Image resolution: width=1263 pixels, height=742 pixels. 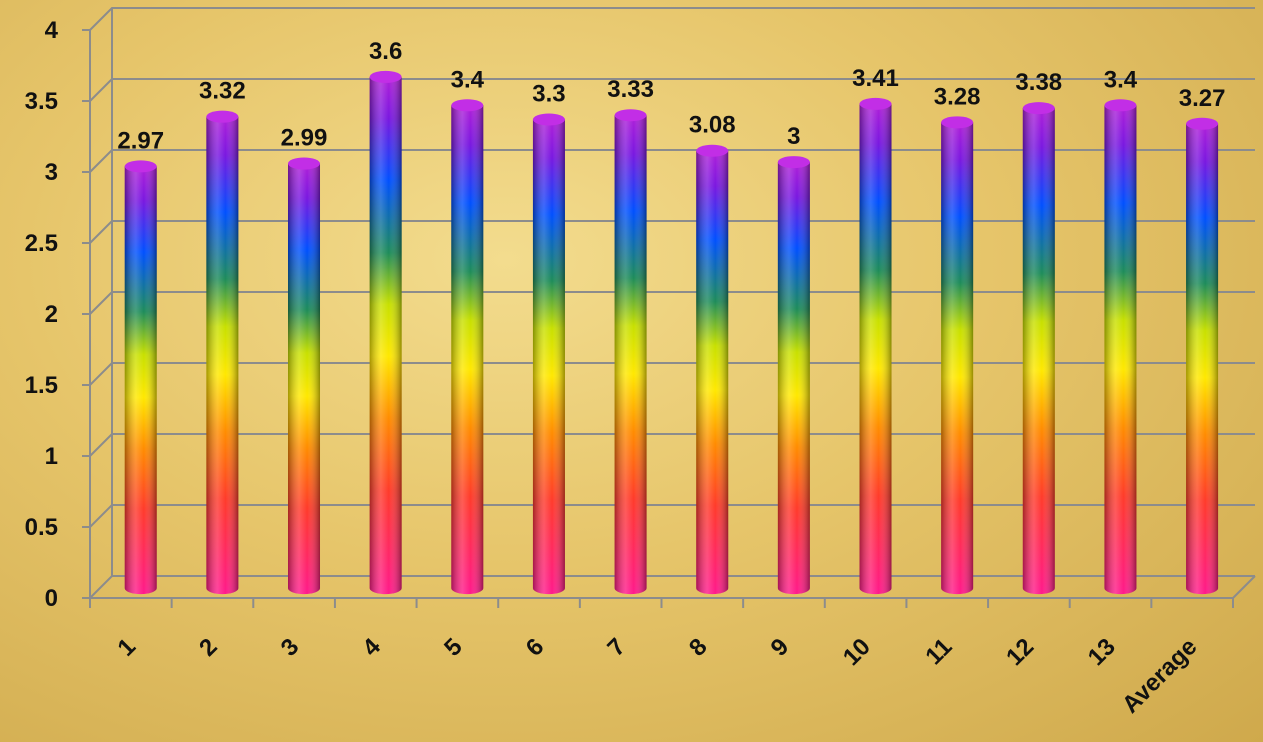 What do you see at coordinates (1020, 652) in the screenshot?
I see `x-tick-label: 12` at bounding box center [1020, 652].